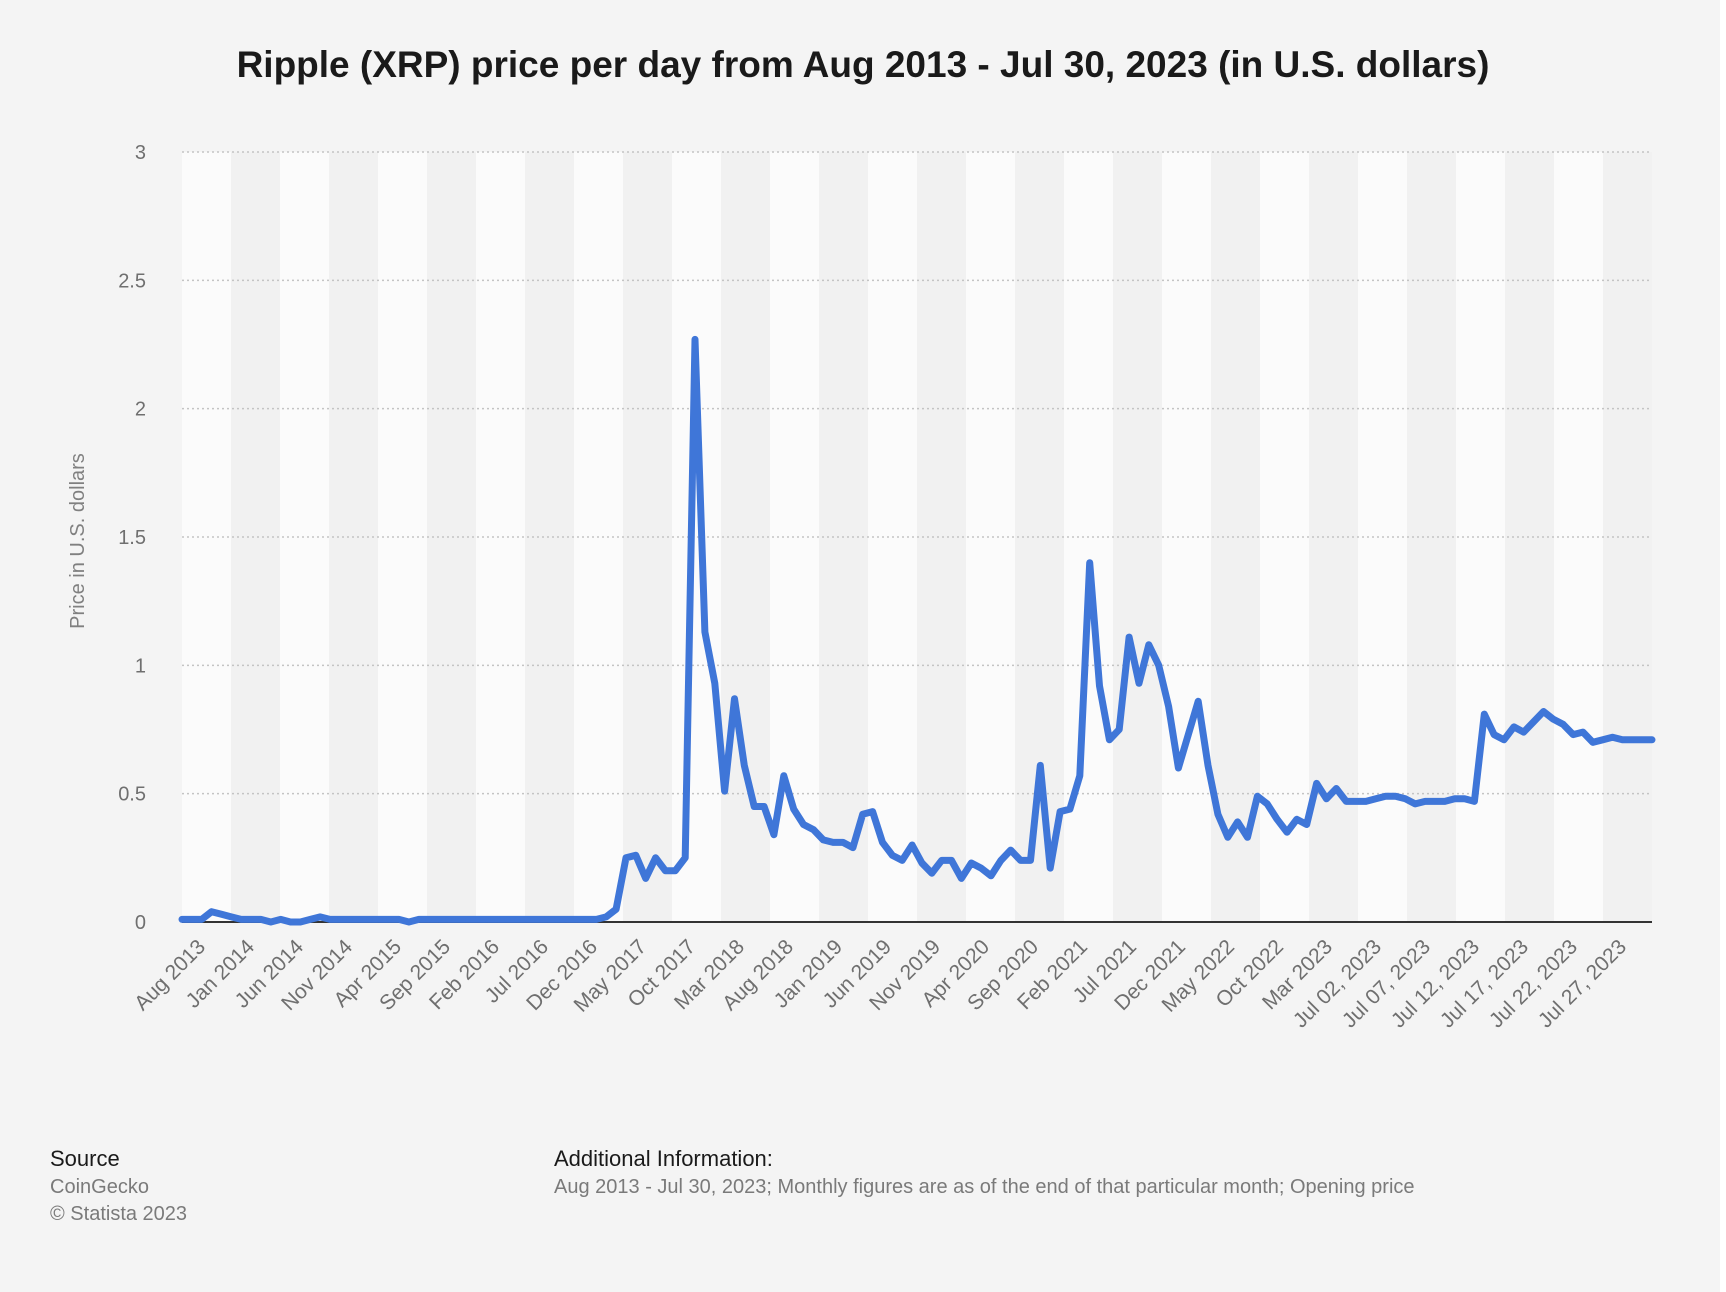  What do you see at coordinates (78, 541) in the screenshot?
I see `y-axis-label: Price in U.S. dollars` at bounding box center [78, 541].